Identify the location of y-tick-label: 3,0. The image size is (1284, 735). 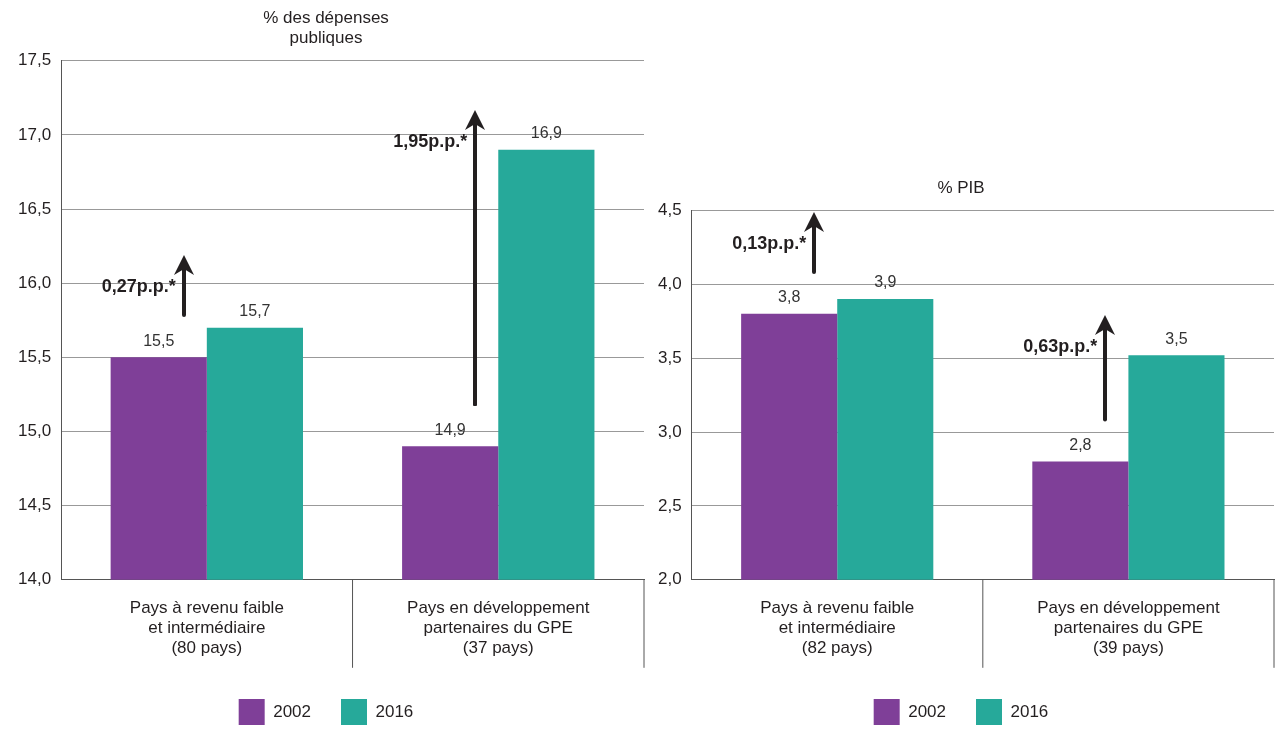
(669, 431).